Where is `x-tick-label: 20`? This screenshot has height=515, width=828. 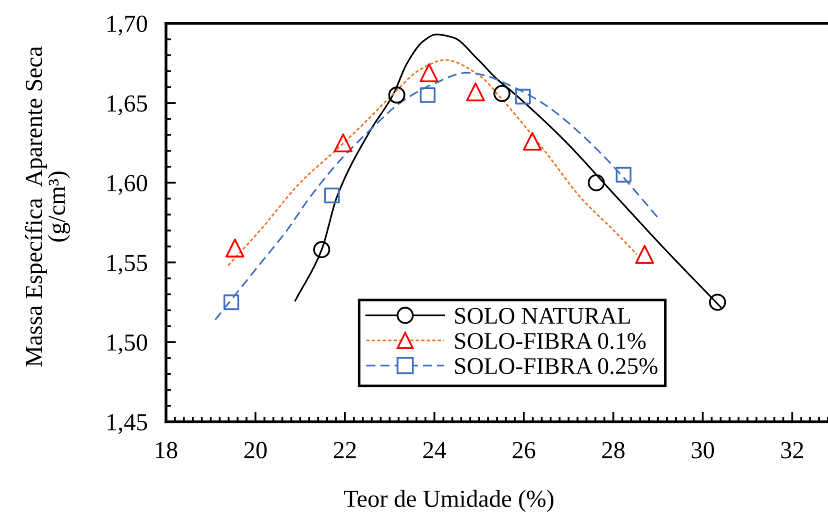 x-tick-label: 20 is located at coordinates (255, 450).